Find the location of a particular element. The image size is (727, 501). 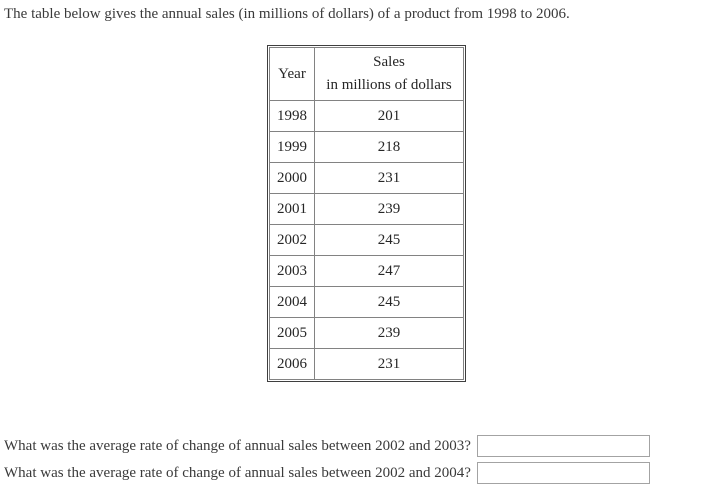

sales-cell: 247 is located at coordinates (389, 271).